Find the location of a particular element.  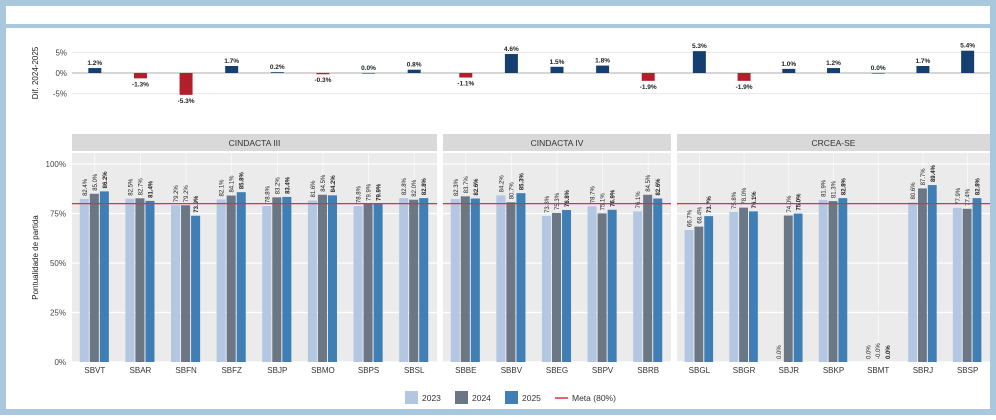

diff-tick-label: 5% is located at coordinates (61, 52).